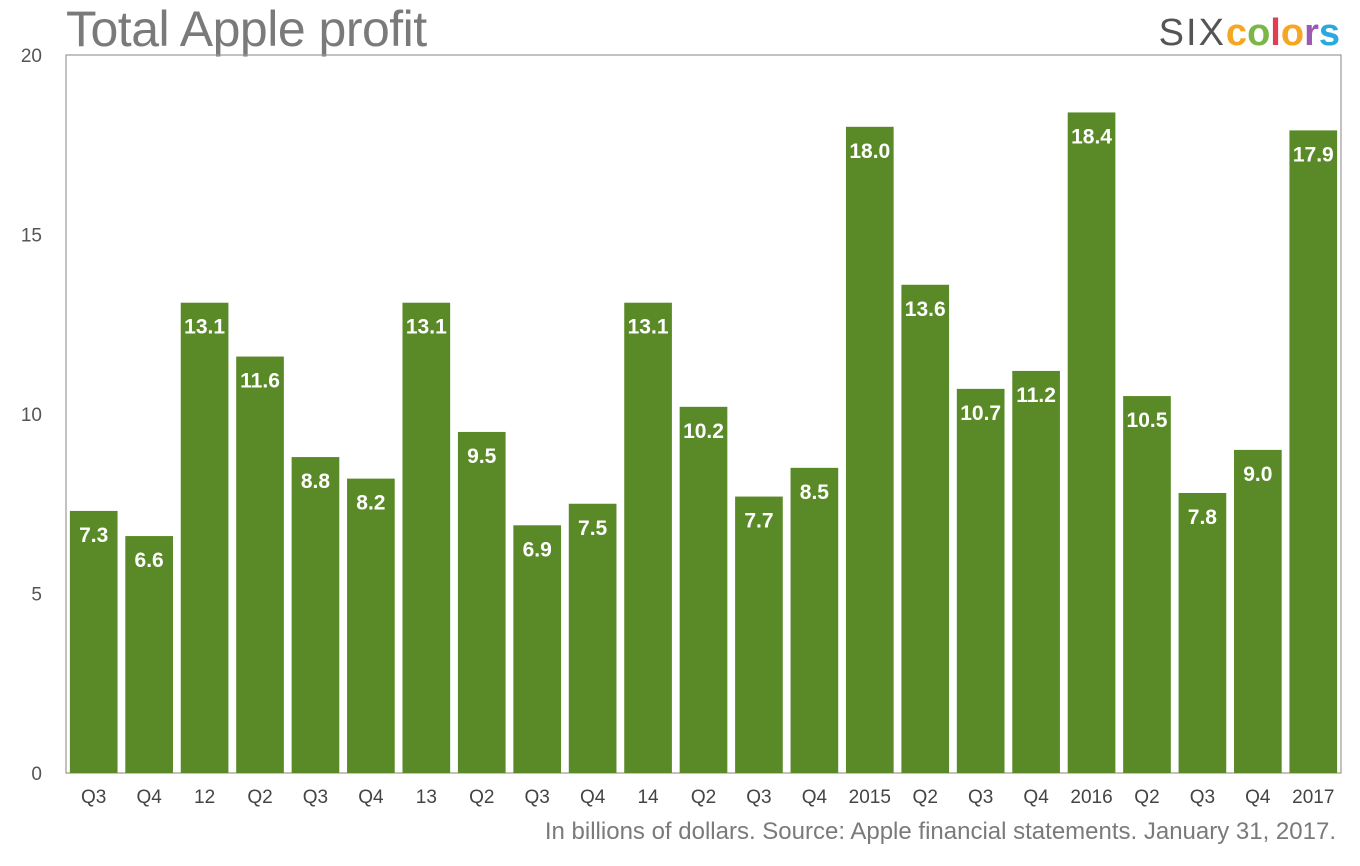 The height and width of the screenshot is (866, 1360). I want to click on bar-value-label: 17.9, so click(1313, 154).